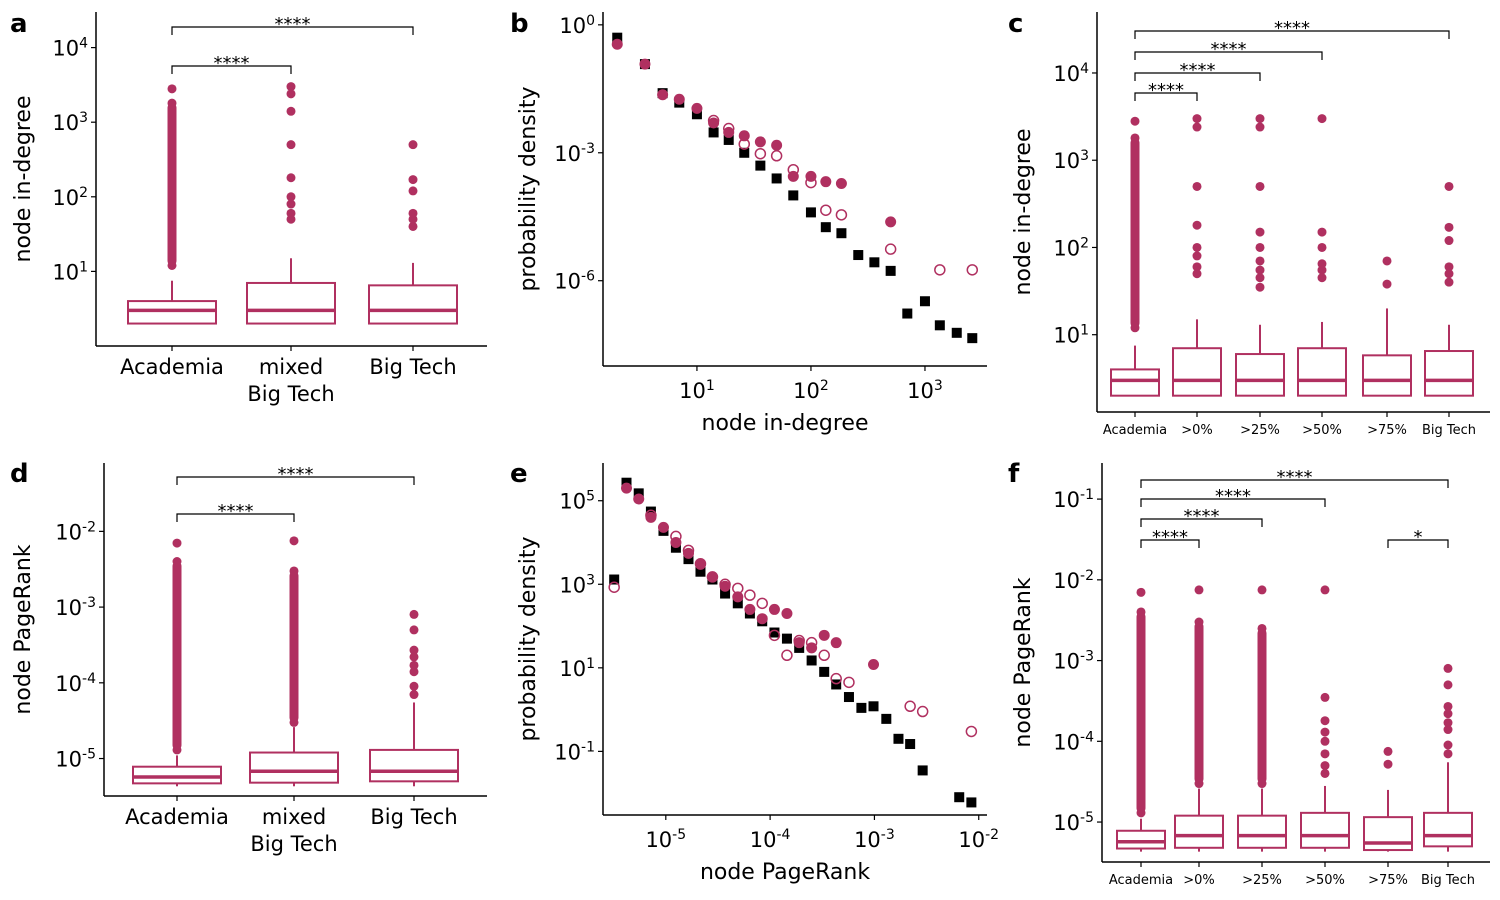  I want to click on x-tick-label-exp: 1, so click(710, 386).